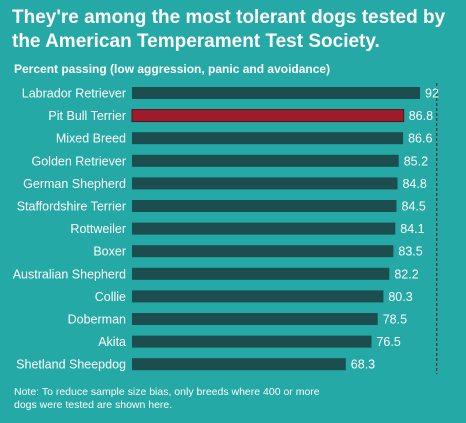  Describe the element at coordinates (109, 252) in the screenshot. I see `category-label: Boxer` at that location.